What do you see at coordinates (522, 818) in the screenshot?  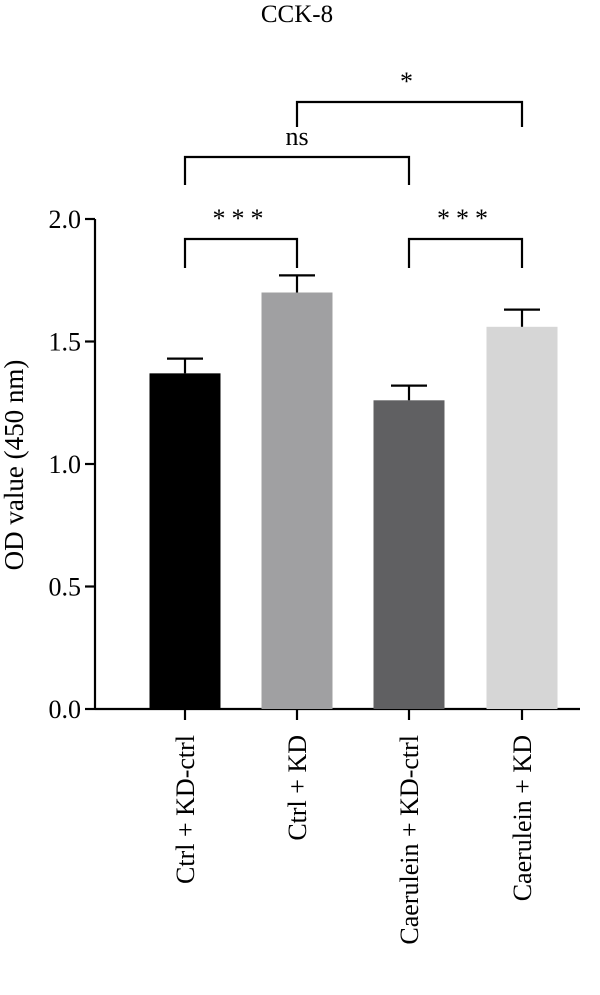 I see `x-tick-label: Caerulein + KD` at bounding box center [522, 818].